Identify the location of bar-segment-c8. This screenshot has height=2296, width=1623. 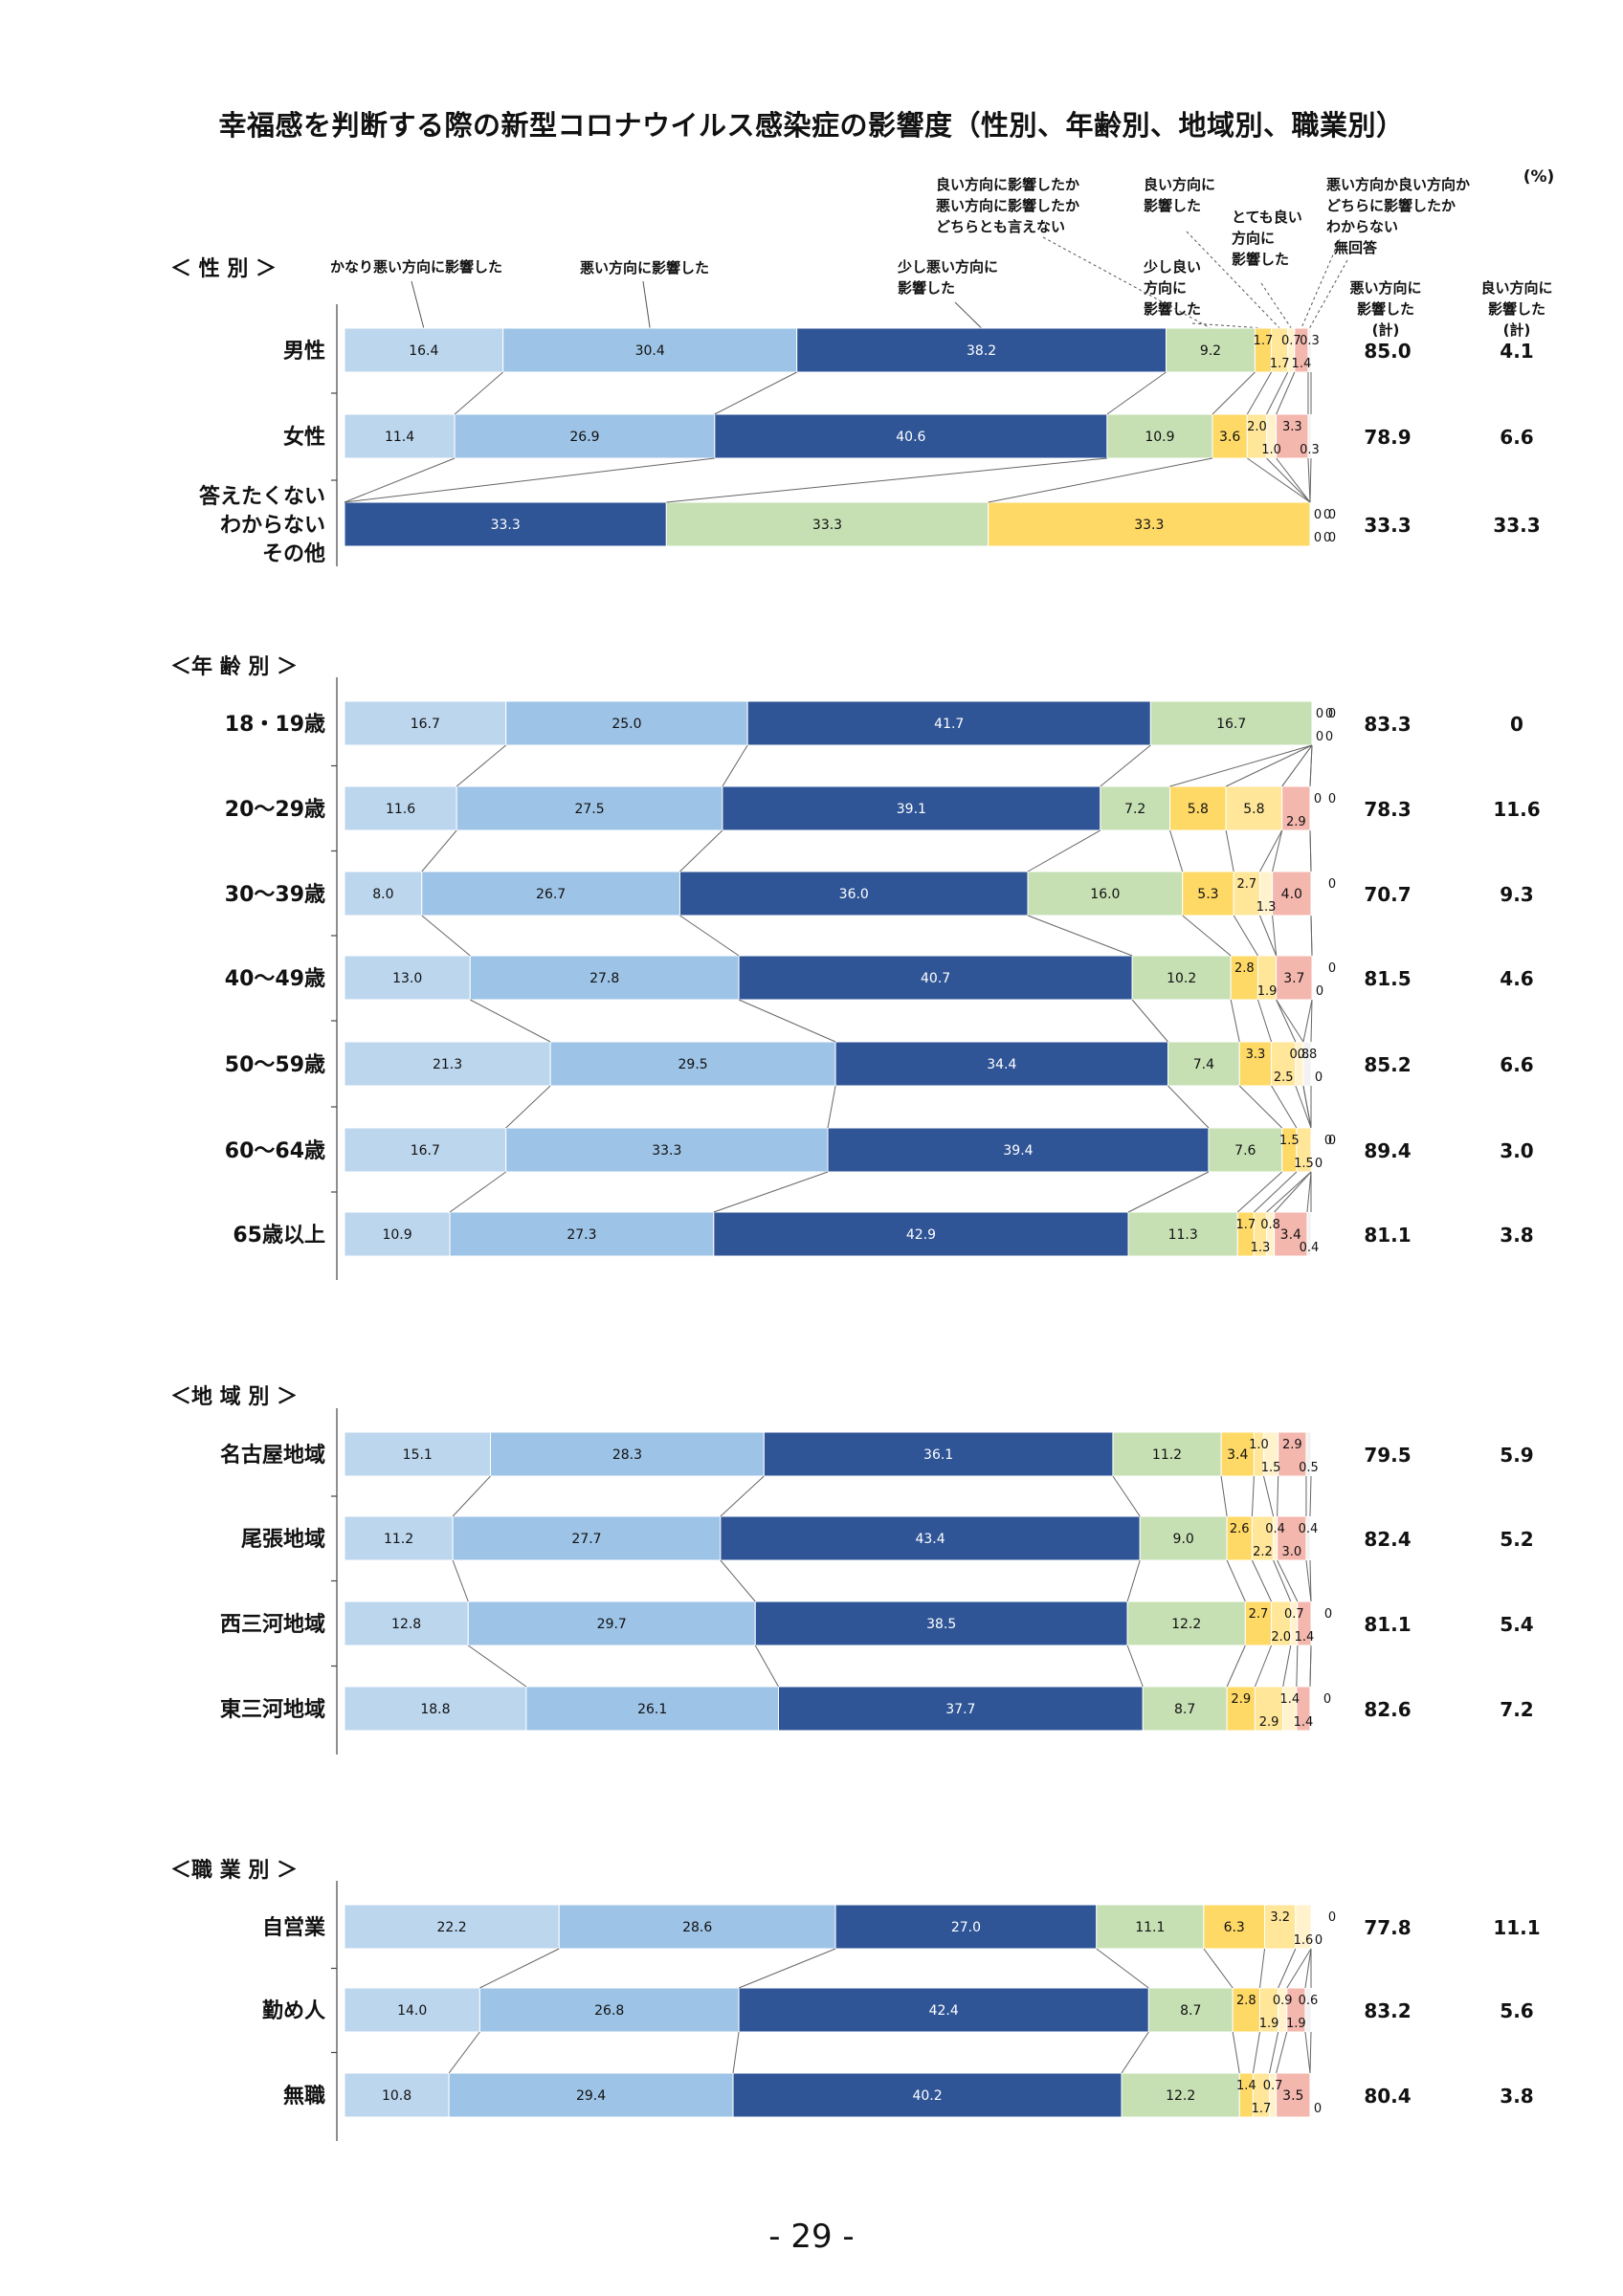
(1310, 350).